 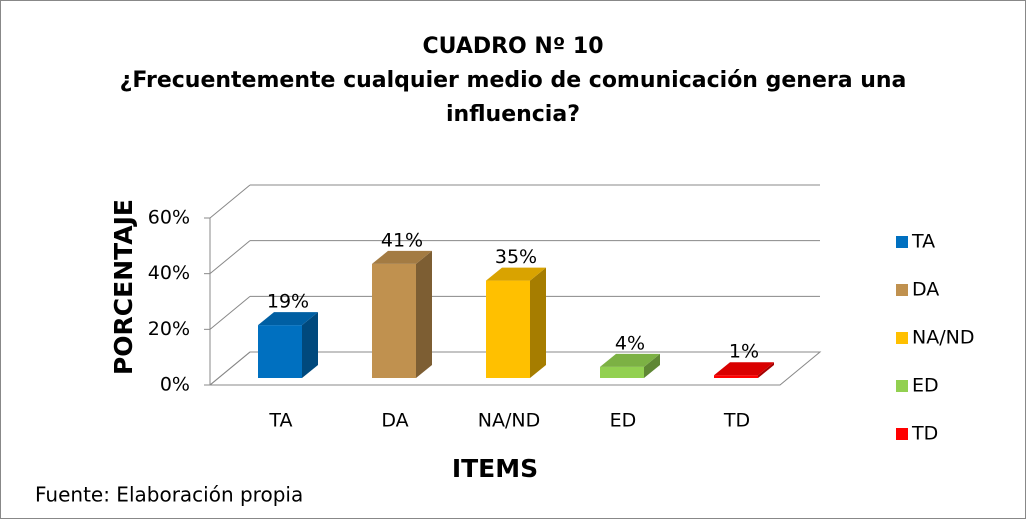 I want to click on y-tick-label: 20%, so click(x=169, y=329).